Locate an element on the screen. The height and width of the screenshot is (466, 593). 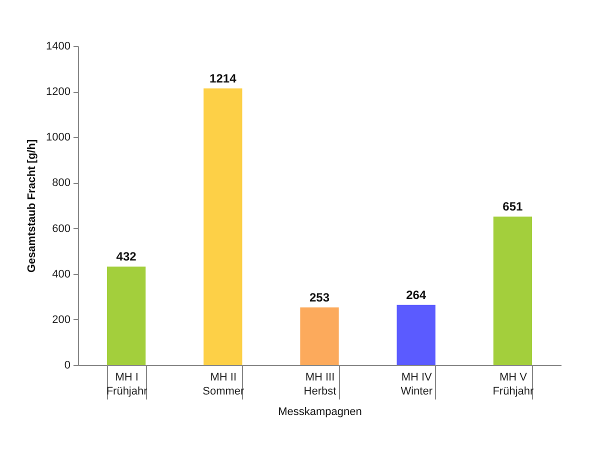
x-tick-label: MH III Herbst is located at coordinates (320, 385).